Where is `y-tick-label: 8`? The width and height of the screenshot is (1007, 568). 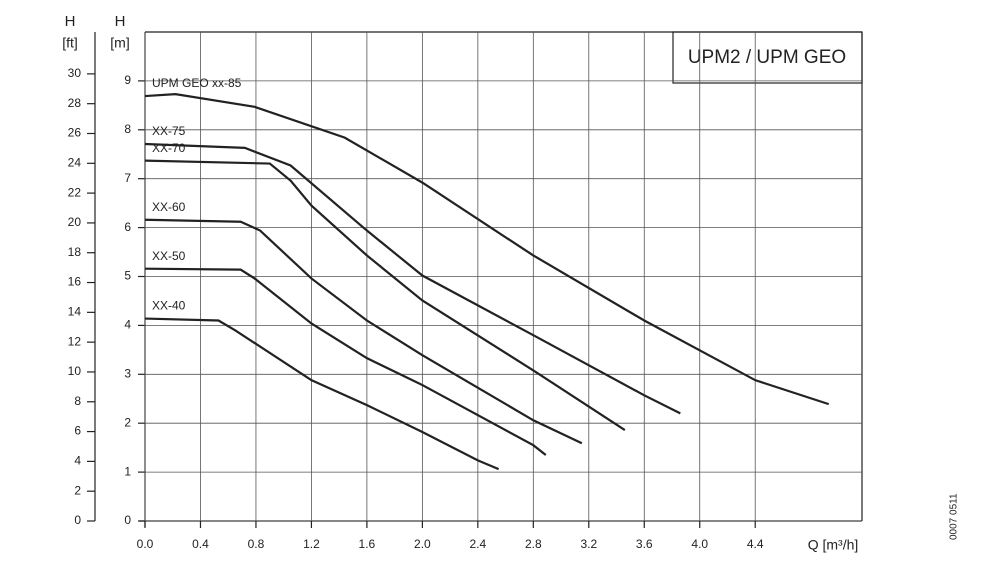 y-tick-label: 8 is located at coordinates (127, 129).